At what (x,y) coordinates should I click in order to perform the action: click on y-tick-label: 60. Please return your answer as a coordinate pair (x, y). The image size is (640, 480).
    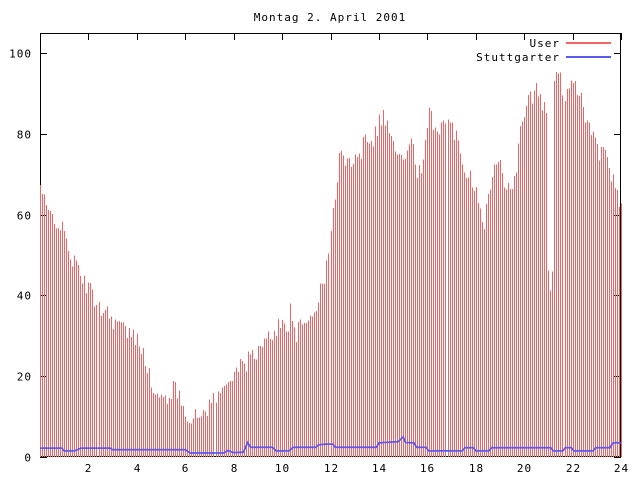
    Looking at the image, I should click on (24, 216).